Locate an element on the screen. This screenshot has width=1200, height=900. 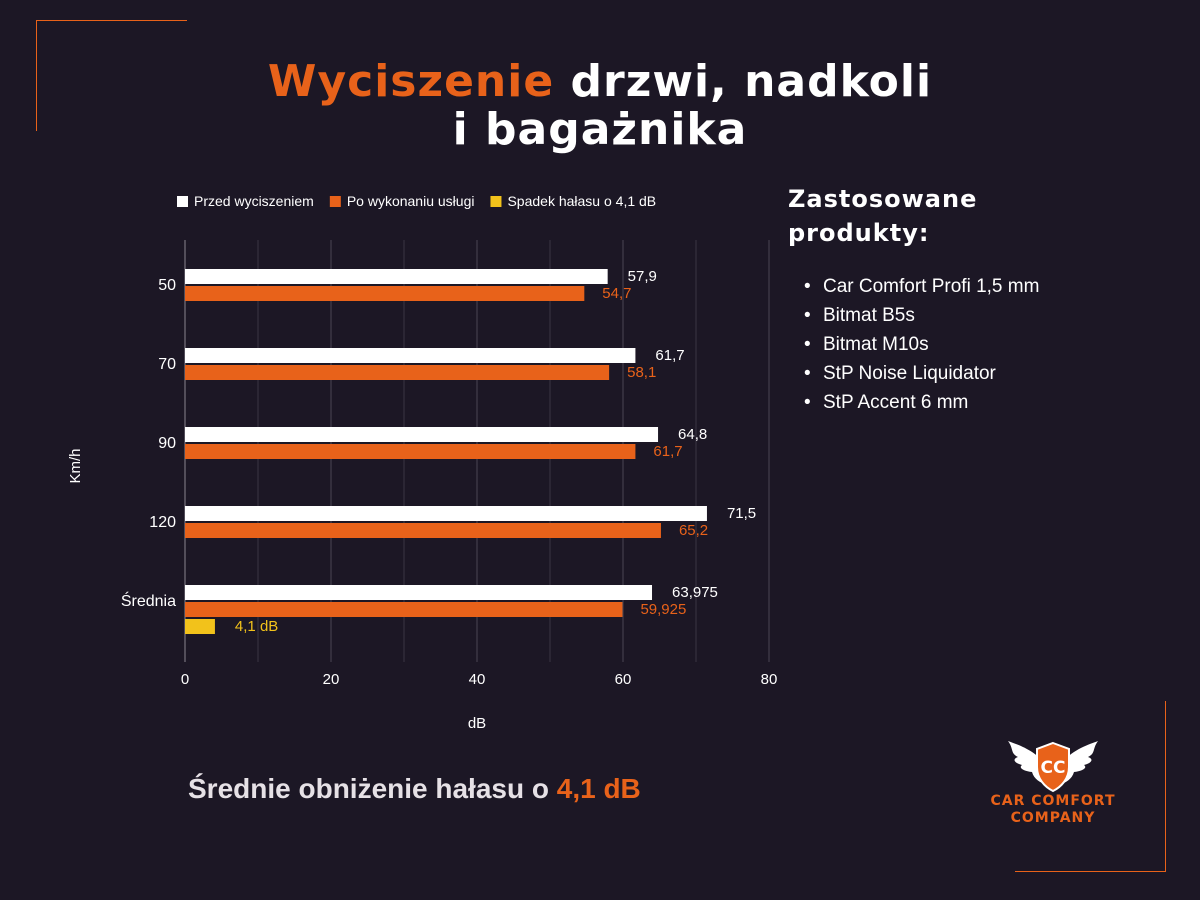
data-label: 64,8 is located at coordinates (692, 434).